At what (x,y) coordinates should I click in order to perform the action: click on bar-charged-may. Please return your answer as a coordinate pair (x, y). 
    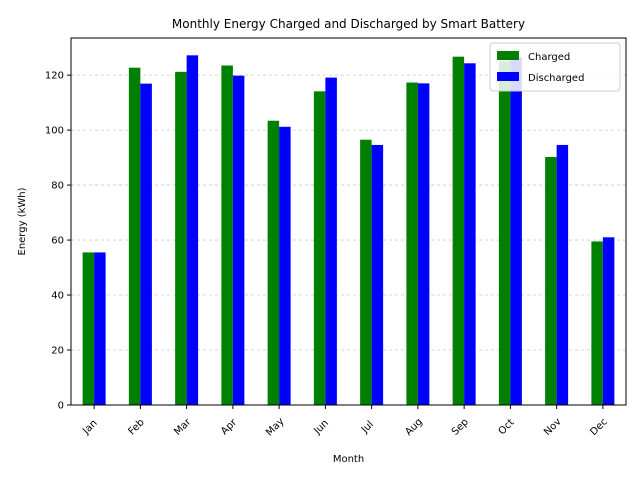
    Looking at the image, I should click on (273, 262).